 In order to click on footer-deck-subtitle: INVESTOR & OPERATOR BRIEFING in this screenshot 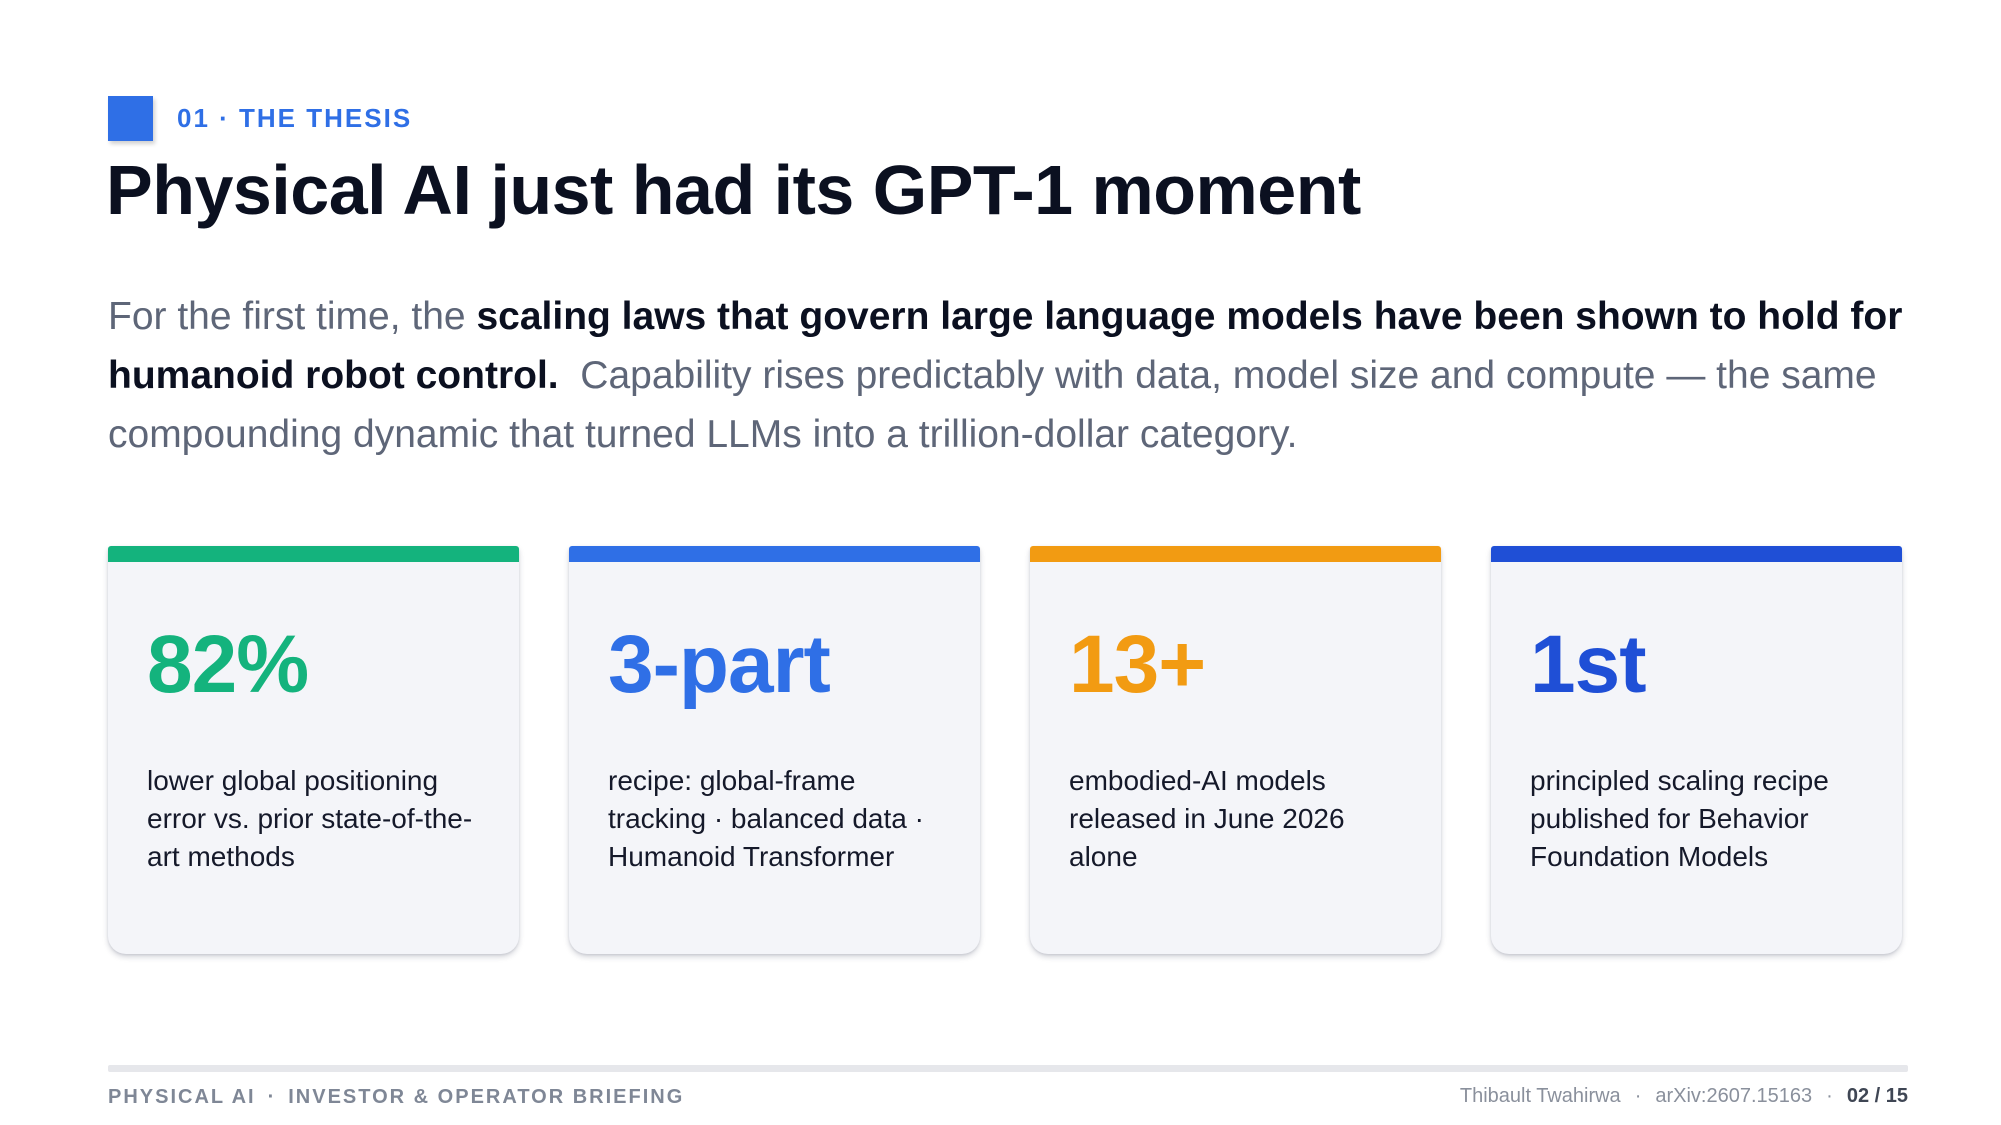, I will do `click(486, 1097)`.